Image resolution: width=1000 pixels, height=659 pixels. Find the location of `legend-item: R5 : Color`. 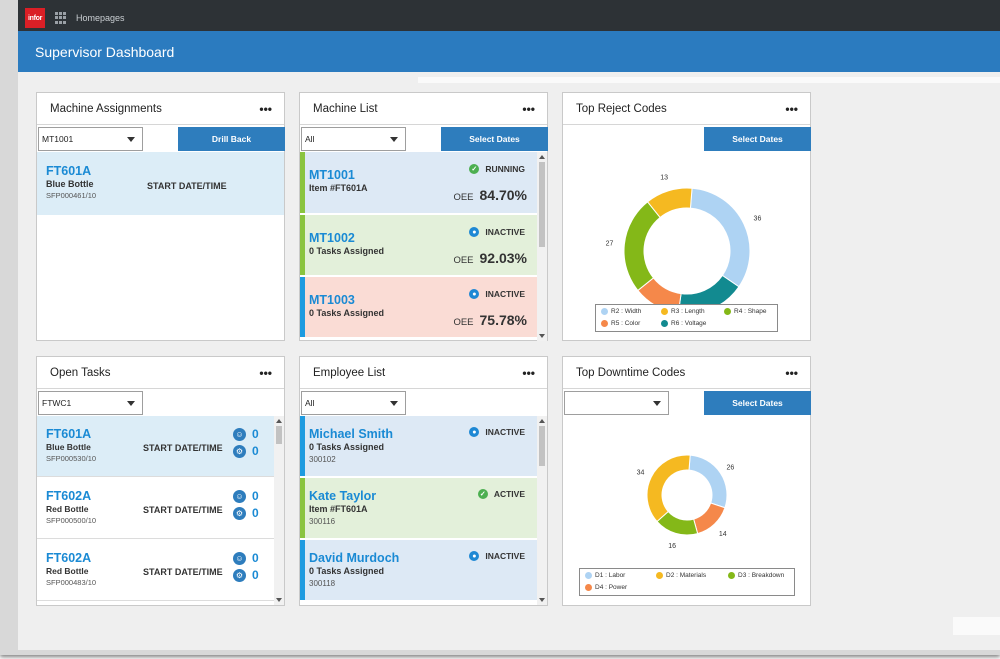

legend-item: R5 : Color is located at coordinates (620, 323).